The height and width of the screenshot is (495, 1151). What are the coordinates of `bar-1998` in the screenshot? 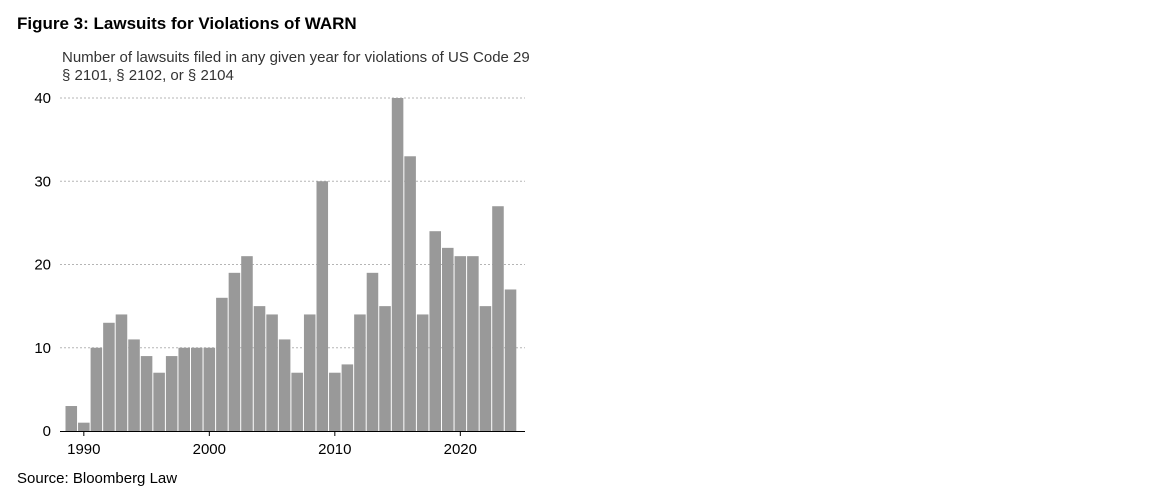 It's located at (184, 389).